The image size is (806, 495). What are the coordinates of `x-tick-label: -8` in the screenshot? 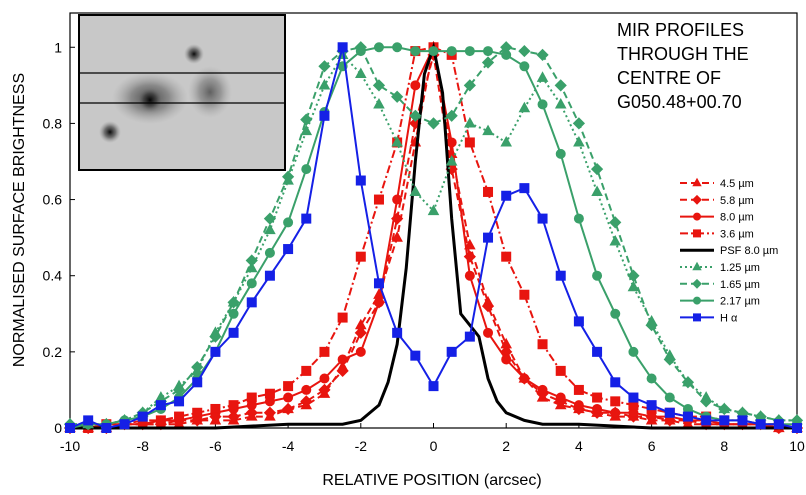 It's located at (142, 446).